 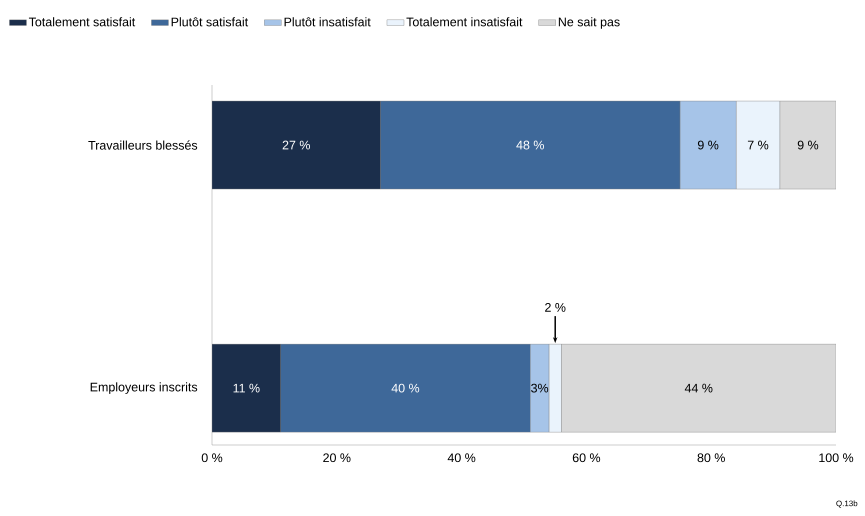 I want to click on data-label: 11 %, so click(x=247, y=388).